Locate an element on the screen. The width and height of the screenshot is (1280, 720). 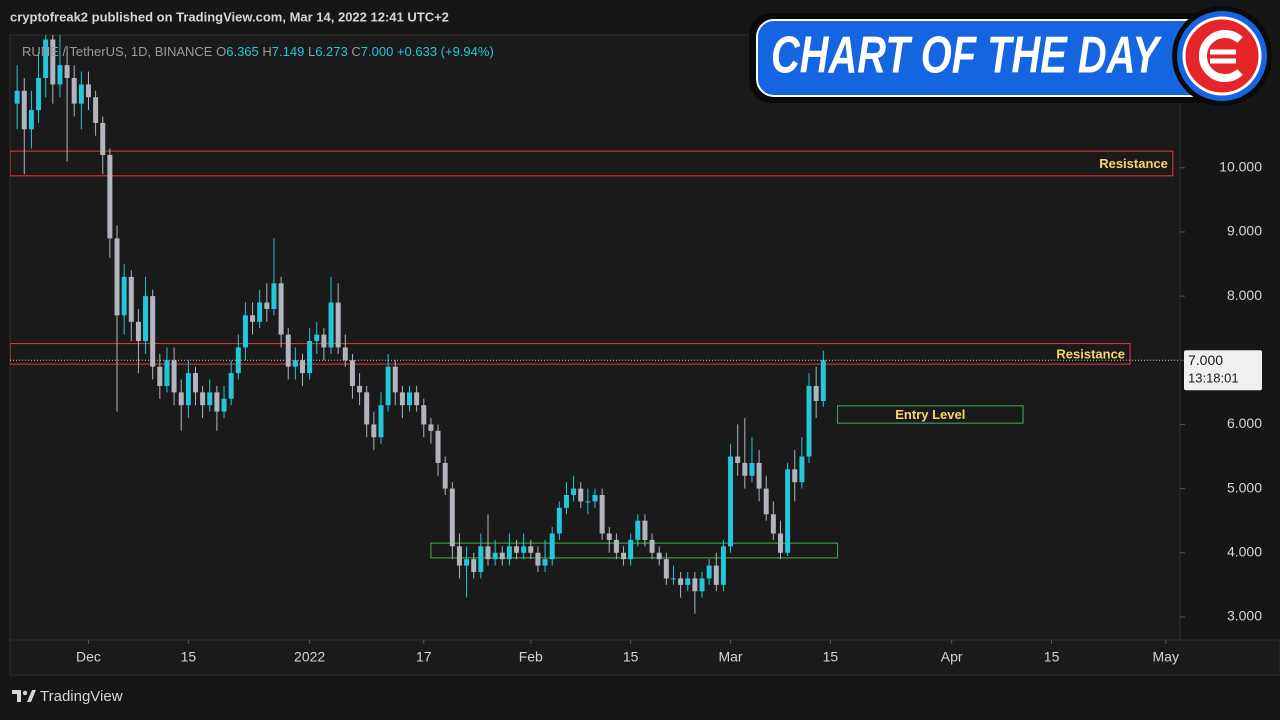
badge: CHART OF THE DAY is located at coordinates (1010, 56).